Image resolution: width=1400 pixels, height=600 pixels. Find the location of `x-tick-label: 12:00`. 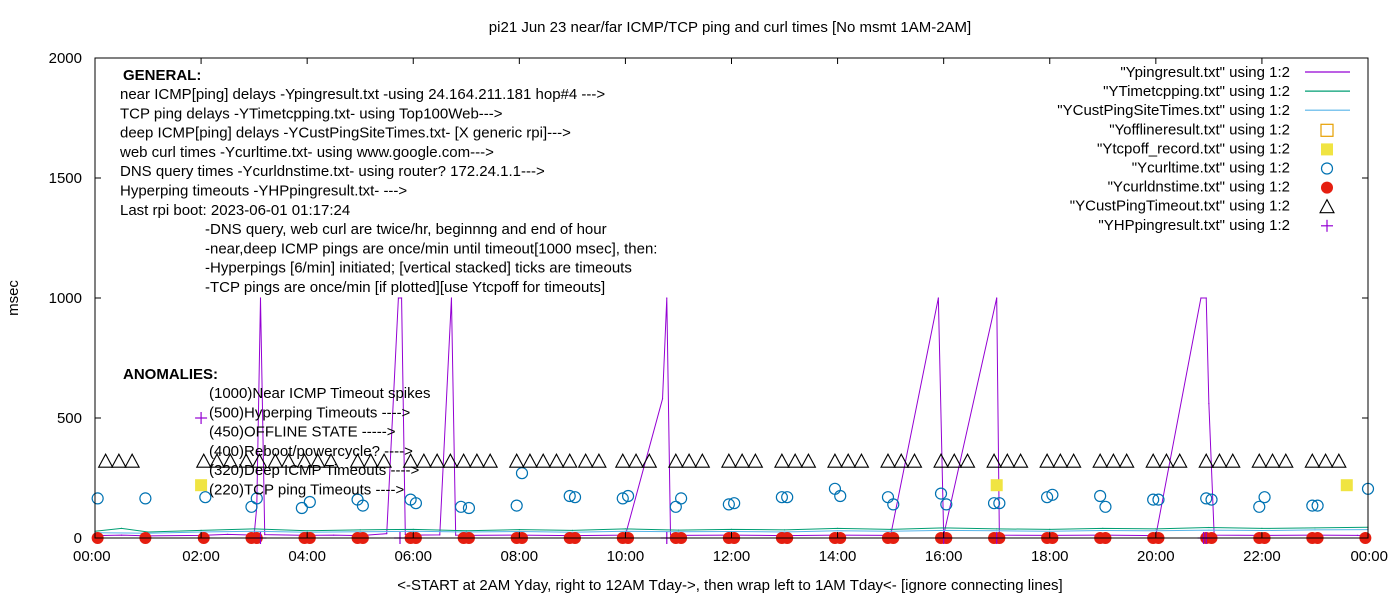

x-tick-label: 12:00 is located at coordinates (732, 556).